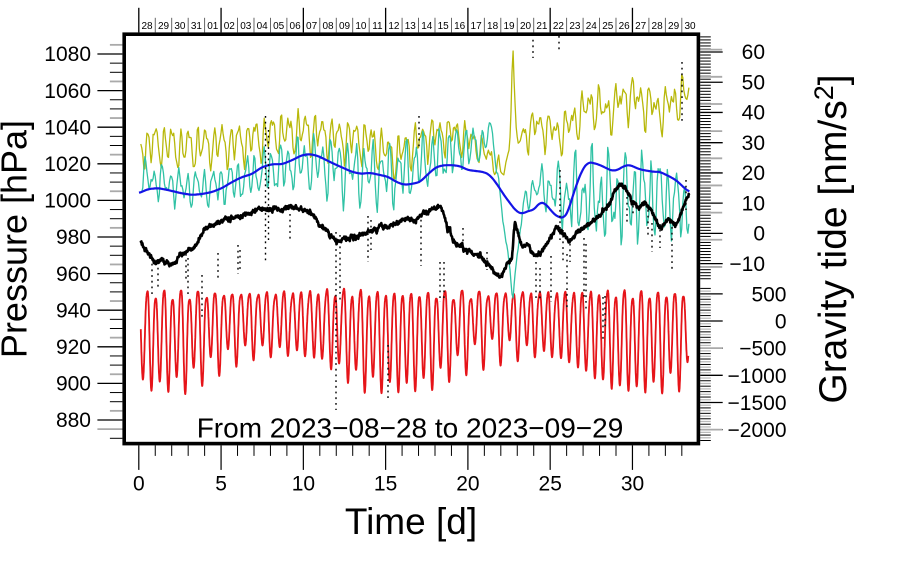 The width and height of the screenshot is (900, 568). What do you see at coordinates (230, 26) in the screenshot?
I see `svg-text: 02` at bounding box center [230, 26].